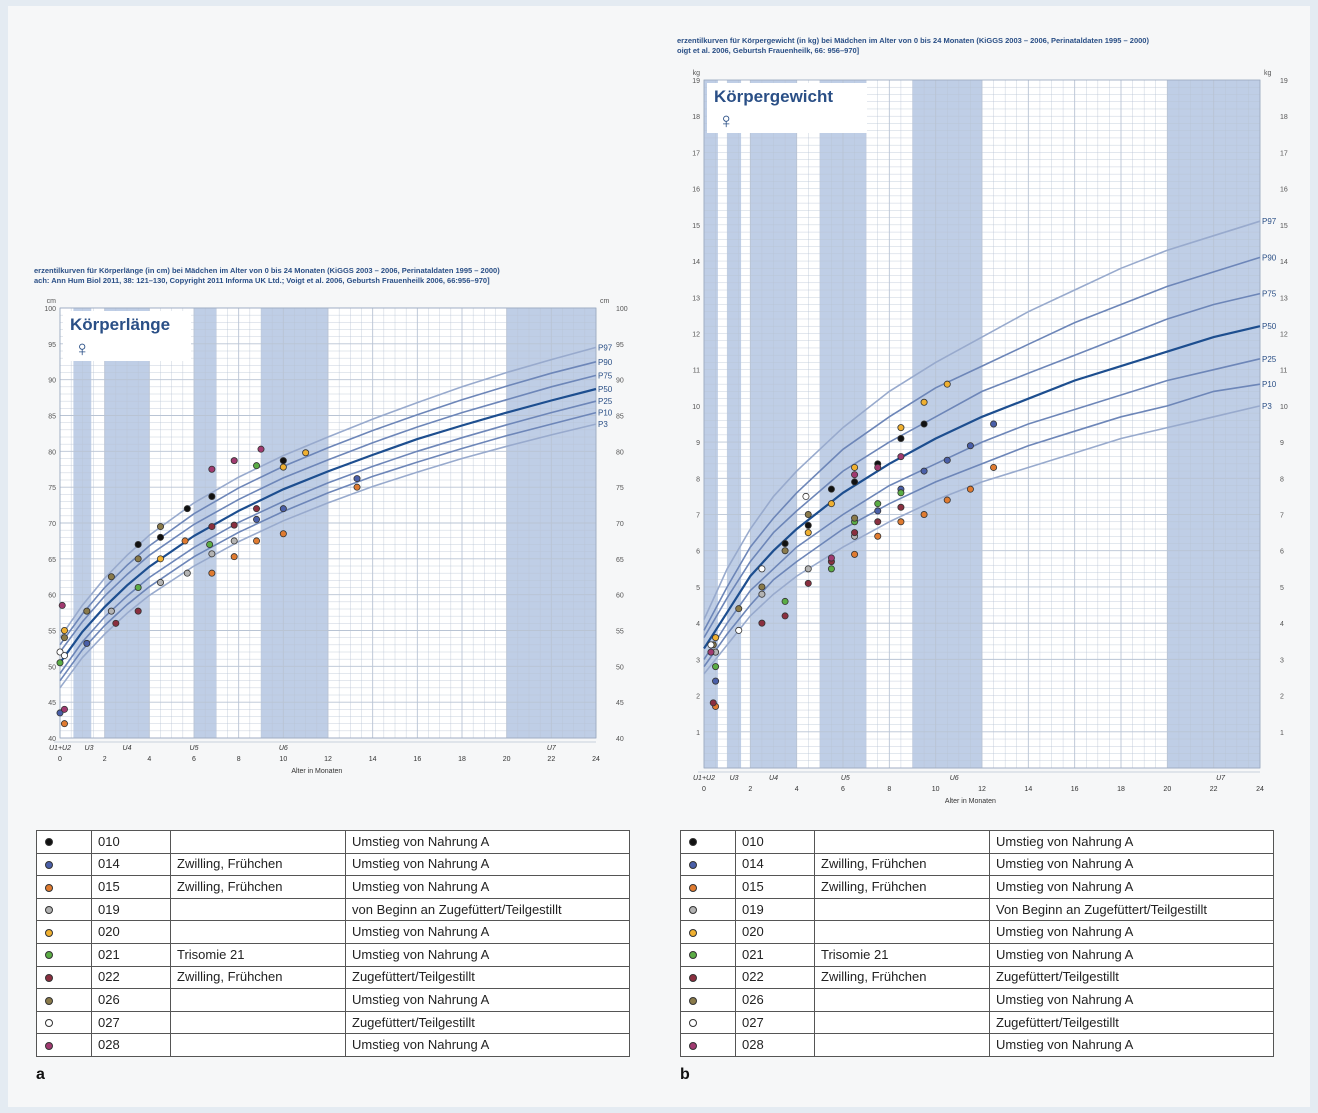 This screenshot has height=1113, width=1318. I want to click on y-tick-label-right: 1, so click(1282, 733).